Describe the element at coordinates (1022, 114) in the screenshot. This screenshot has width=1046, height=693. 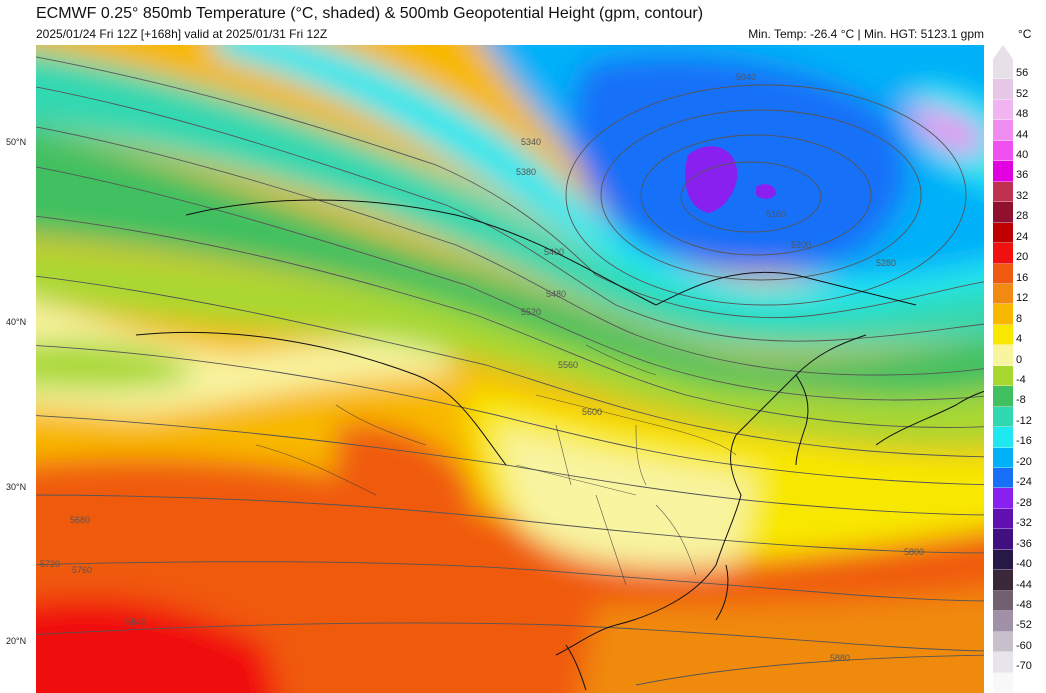
I see `colorbar-tick-label: 48` at that location.